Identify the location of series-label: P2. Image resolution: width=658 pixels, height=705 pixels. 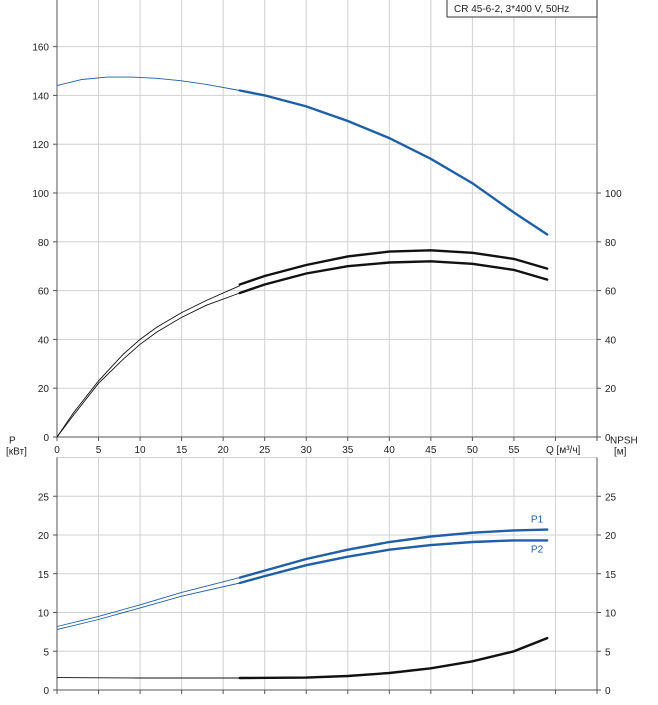
(537, 549).